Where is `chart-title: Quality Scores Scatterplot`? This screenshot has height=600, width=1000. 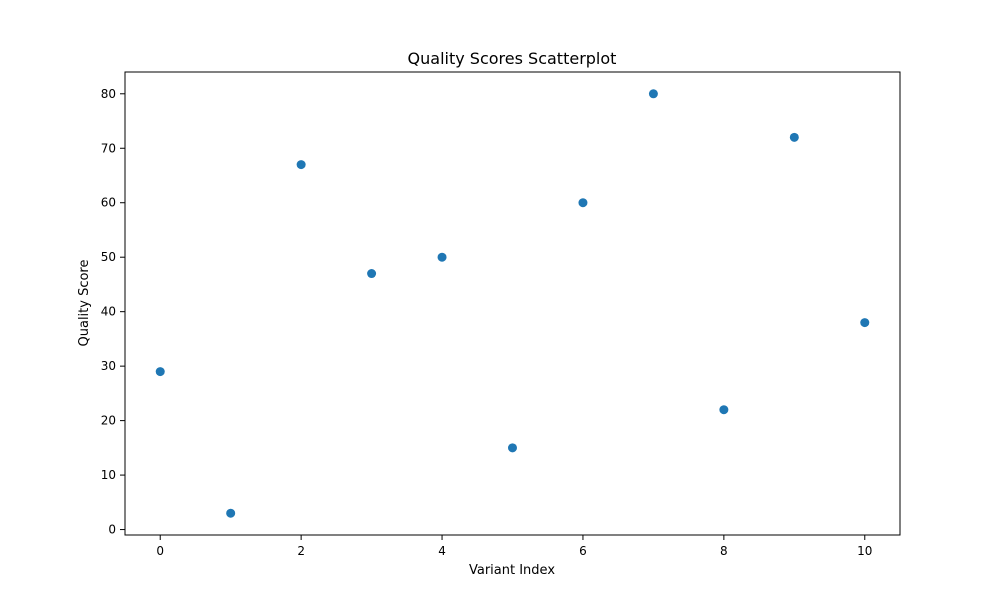 chart-title: Quality Scores Scatterplot is located at coordinates (512, 58).